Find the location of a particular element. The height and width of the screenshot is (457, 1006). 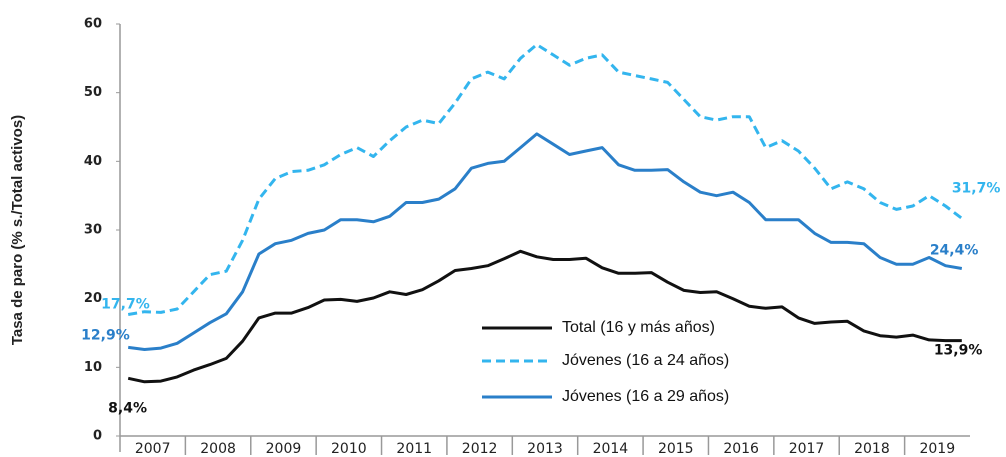

value-label: 12,9% is located at coordinates (105, 335).